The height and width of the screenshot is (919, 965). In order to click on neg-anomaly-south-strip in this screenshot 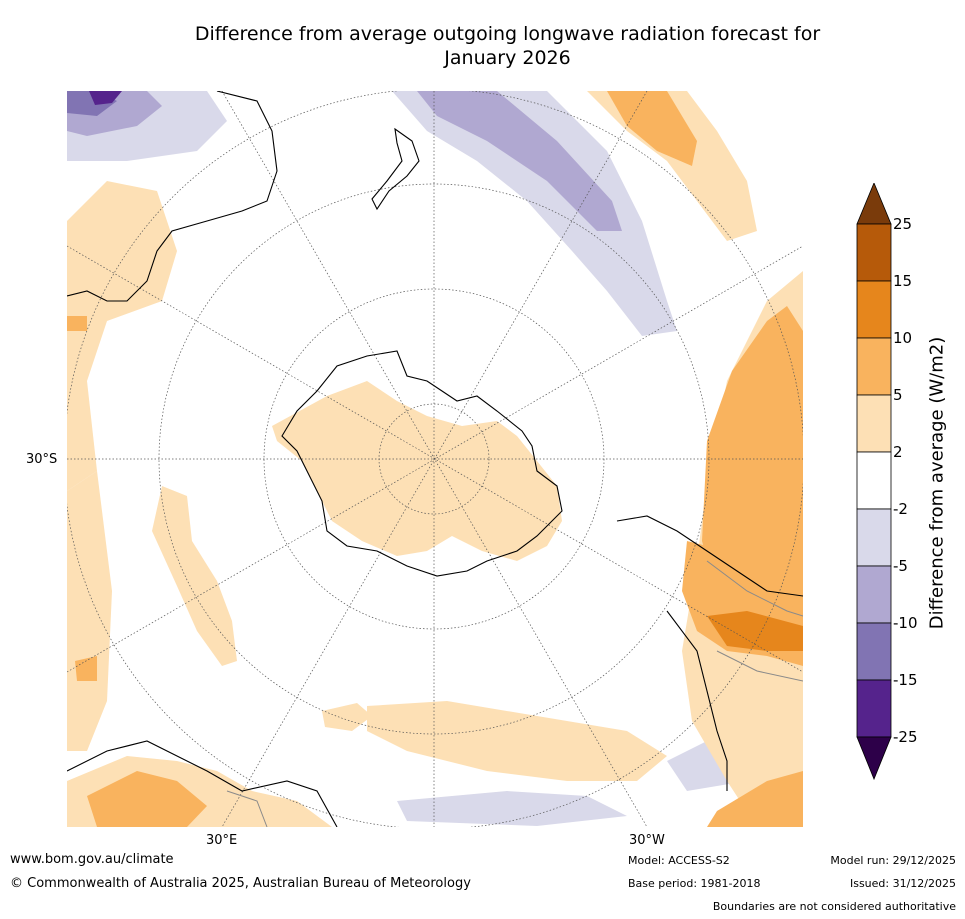, I will do `click(512, 808)`.